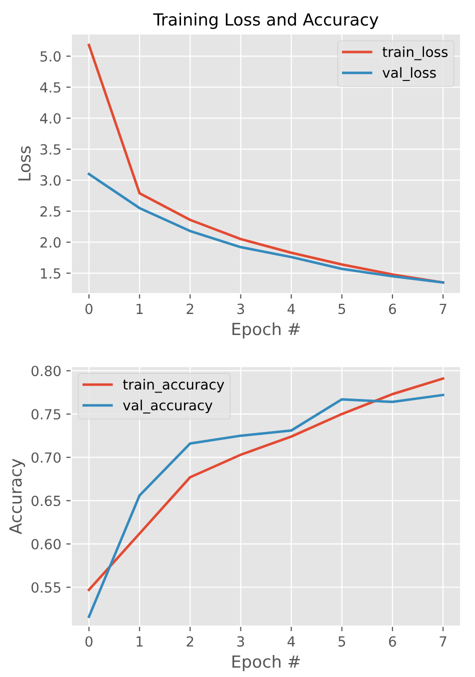 Image resolution: width=475 pixels, height=677 pixels. Describe the element at coordinates (46, 414) in the screenshot. I see `y-tick-label: 0.75` at that location.